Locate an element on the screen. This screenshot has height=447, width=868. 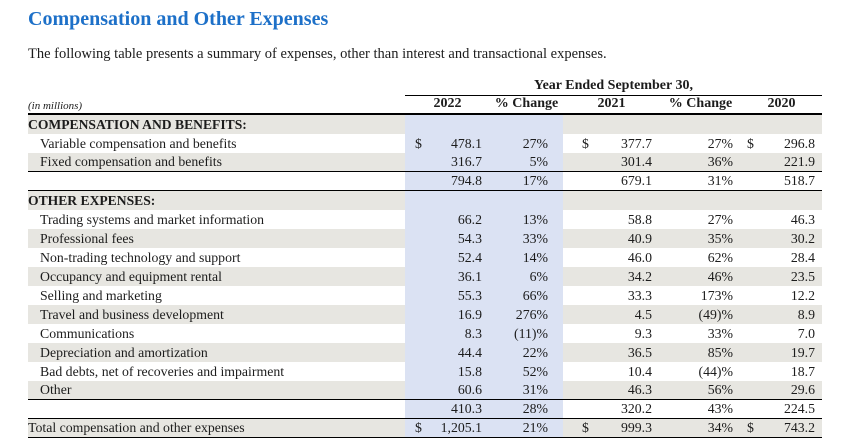
cell-2021-pct-change is located at coordinates (700, 200).